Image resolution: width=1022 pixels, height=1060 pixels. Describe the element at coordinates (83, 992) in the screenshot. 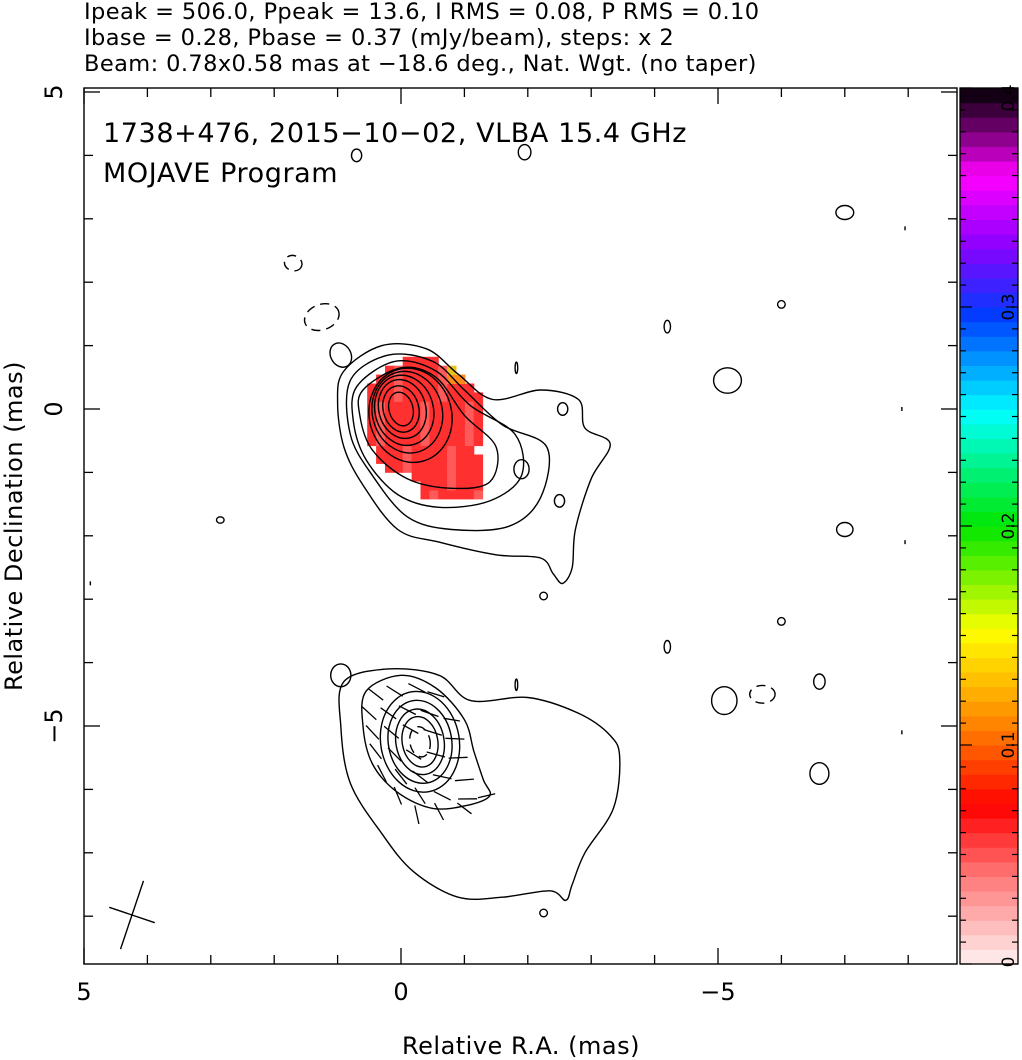

I see `x-tick-label: 5` at that location.